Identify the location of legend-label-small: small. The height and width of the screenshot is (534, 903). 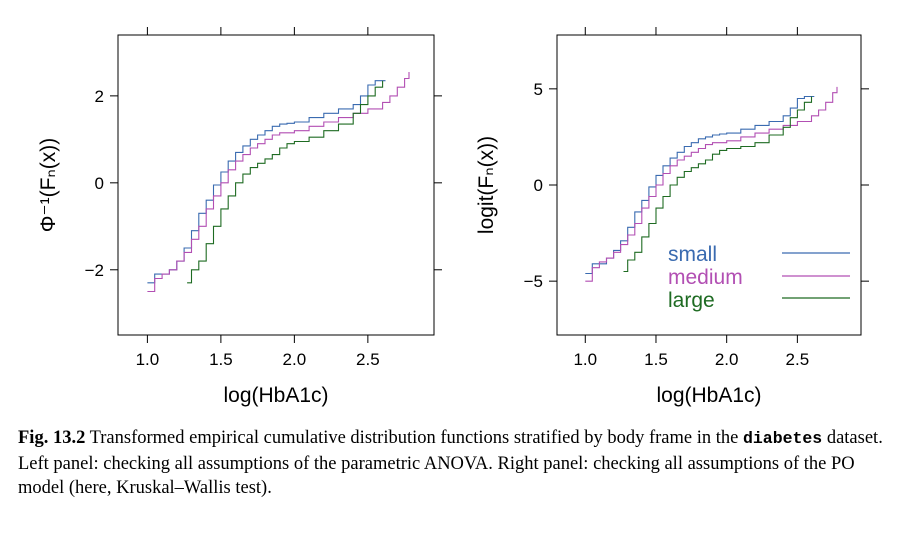
(692, 254).